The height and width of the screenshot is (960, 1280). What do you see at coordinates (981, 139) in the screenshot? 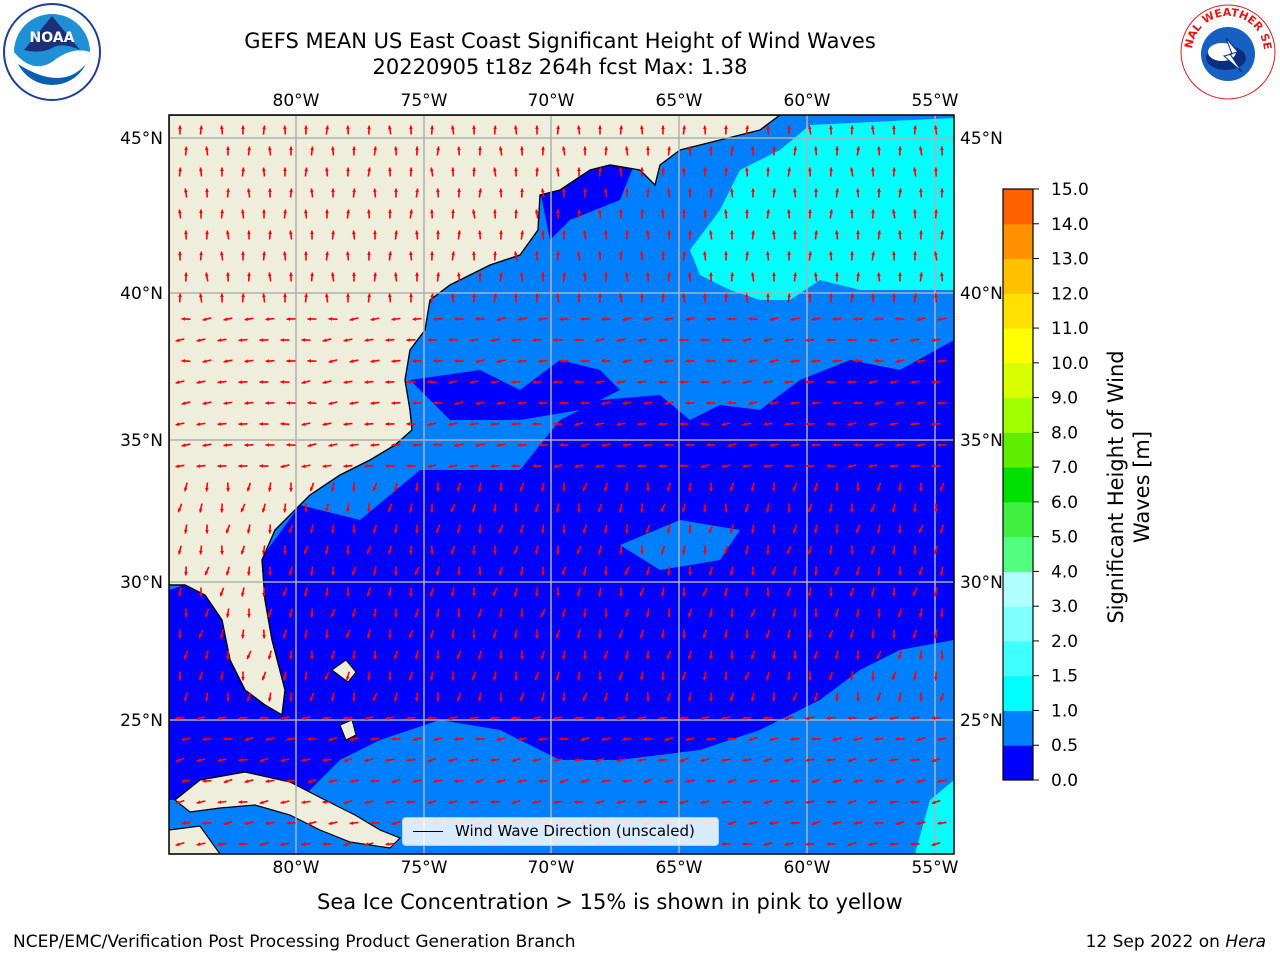
I see `lat-tick-label-right: 45°N` at bounding box center [981, 139].